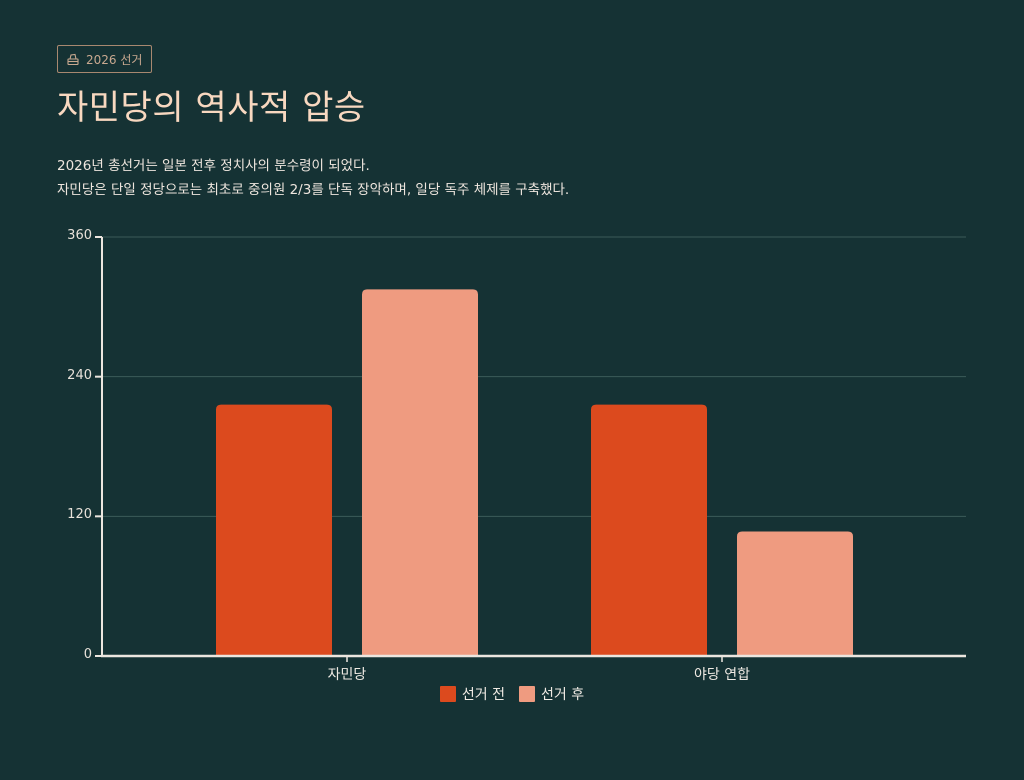  Describe the element at coordinates (527, 694) in the screenshot. I see `legend-swatch-after` at that location.